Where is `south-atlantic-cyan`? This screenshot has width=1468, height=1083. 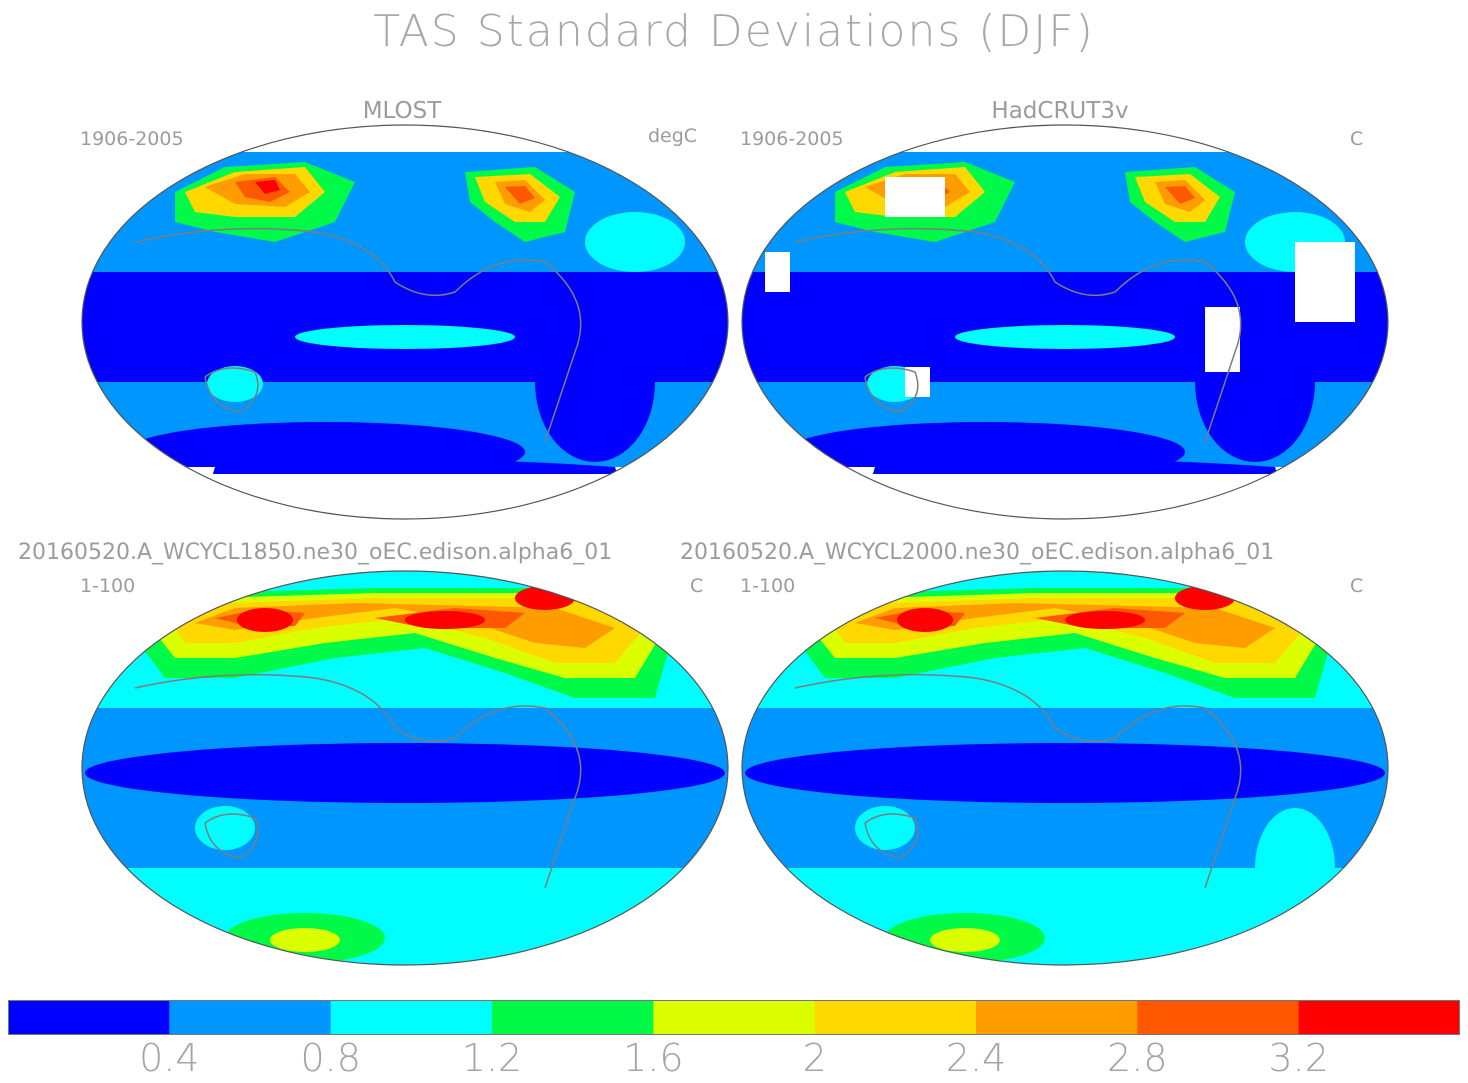
south-atlantic-cyan is located at coordinates (1295, 868).